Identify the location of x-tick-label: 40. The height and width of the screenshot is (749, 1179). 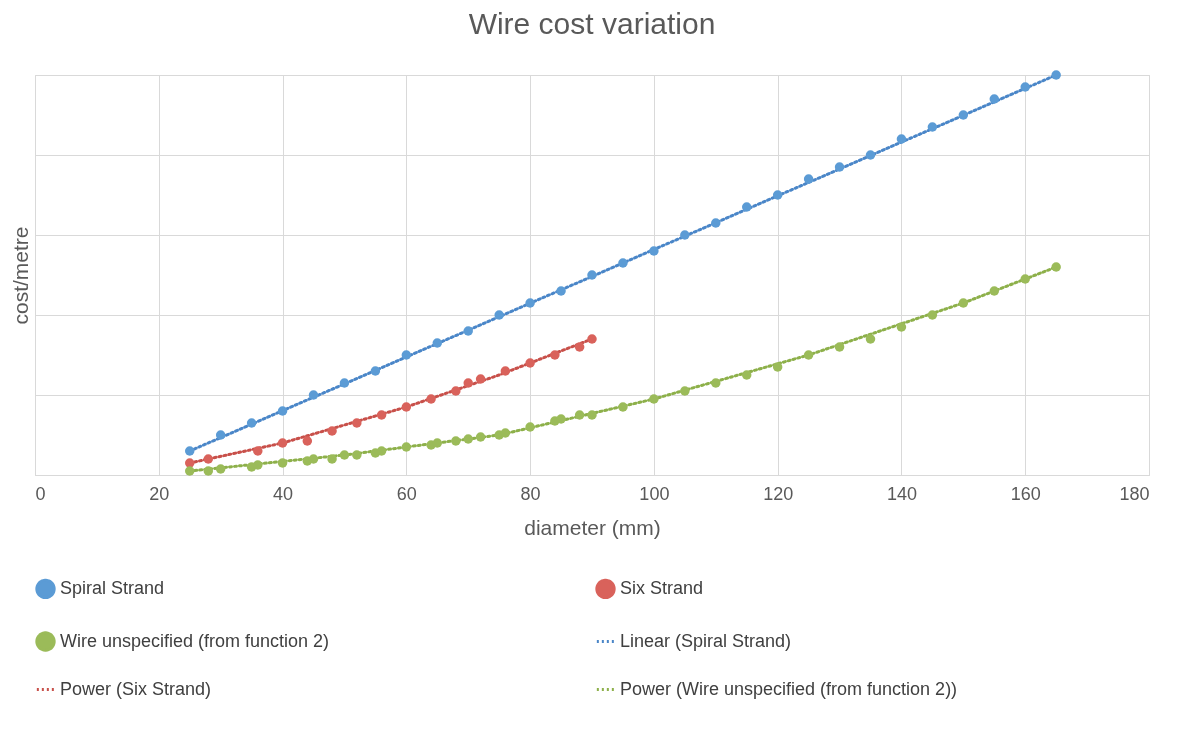
(283, 493).